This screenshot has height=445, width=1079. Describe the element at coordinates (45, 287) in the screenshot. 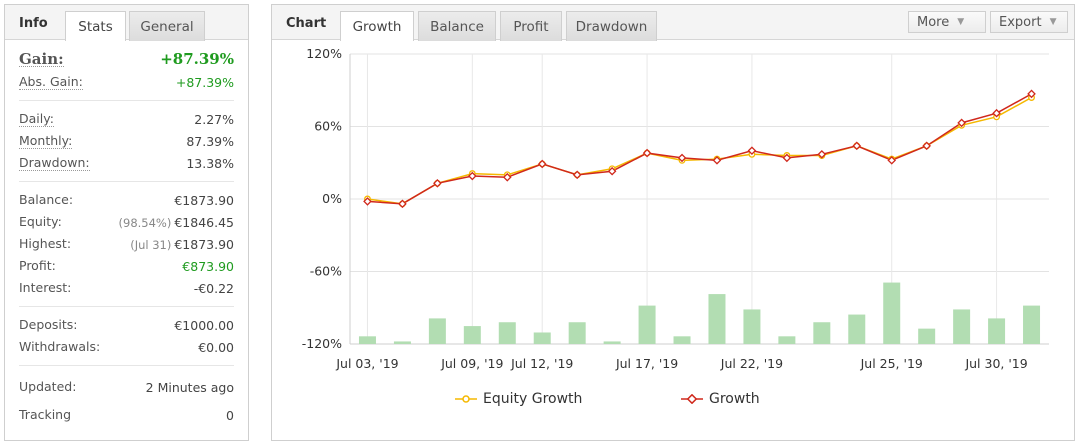

I see `interest-label: Interest:` at that location.